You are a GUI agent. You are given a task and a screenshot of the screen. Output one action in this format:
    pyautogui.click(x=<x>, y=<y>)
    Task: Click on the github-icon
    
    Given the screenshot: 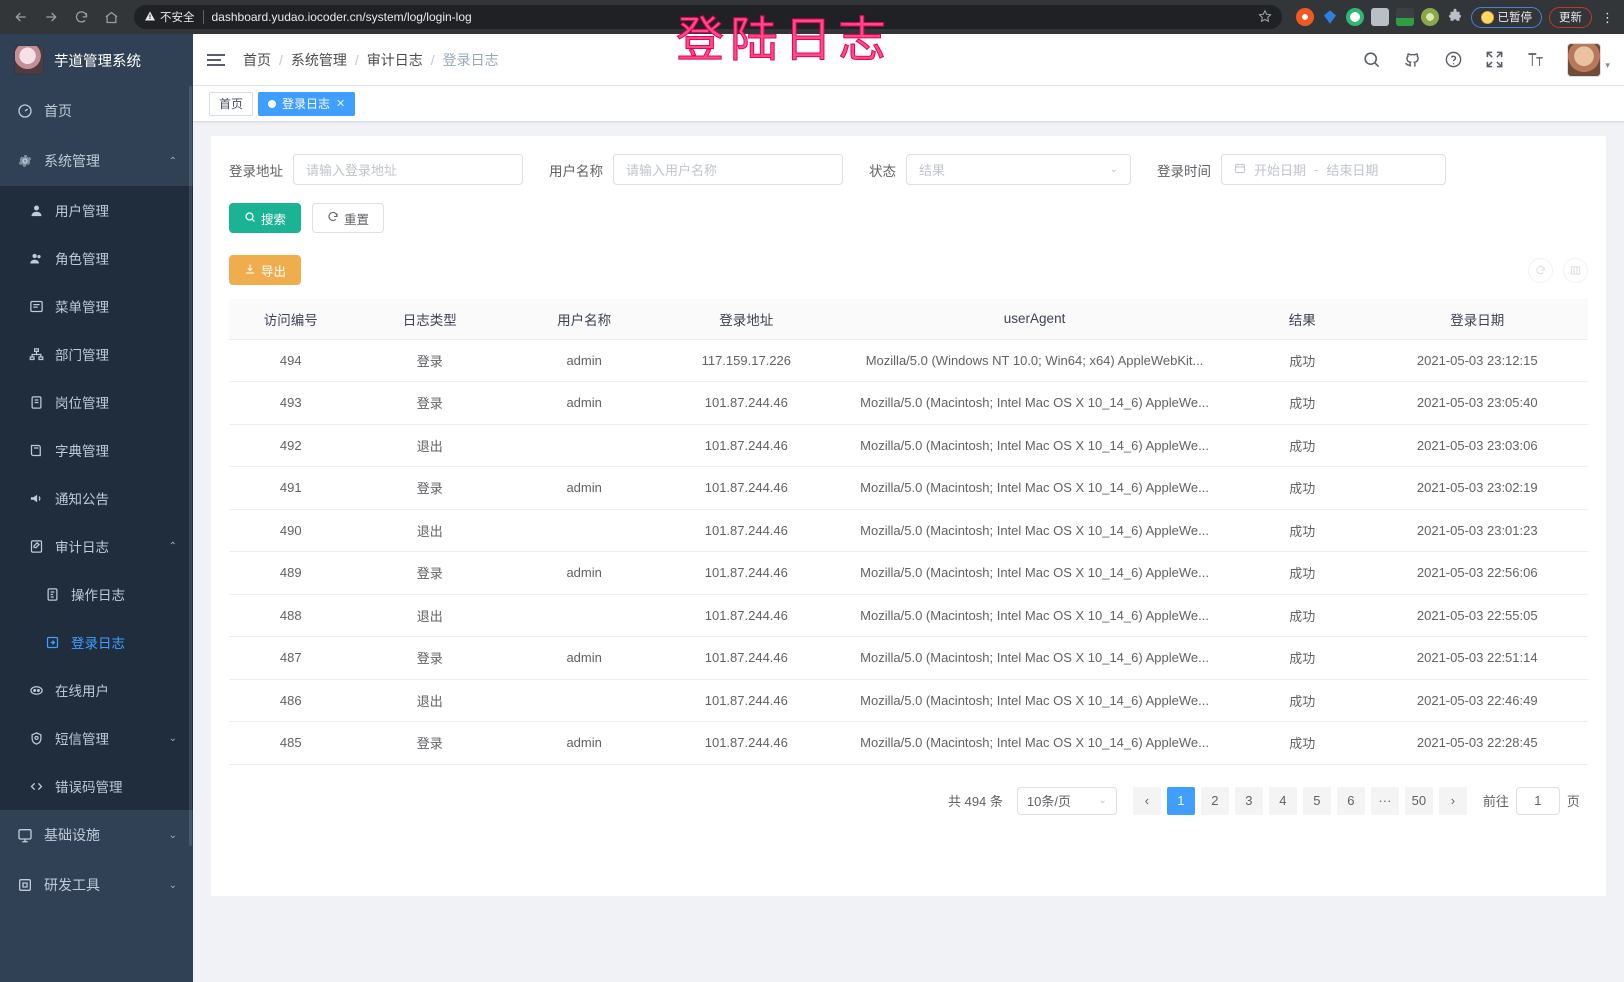 What is the action you would take?
    pyautogui.click(x=1412, y=59)
    